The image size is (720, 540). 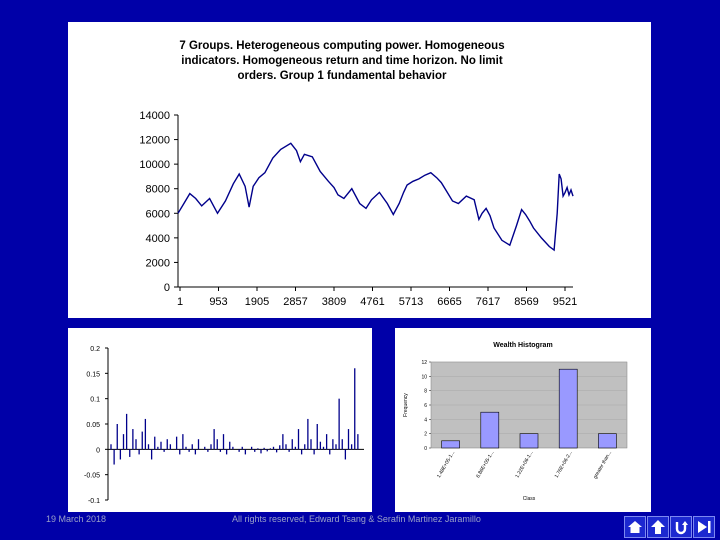 I want to click on y-tick-label: 0, so click(x=167, y=288).